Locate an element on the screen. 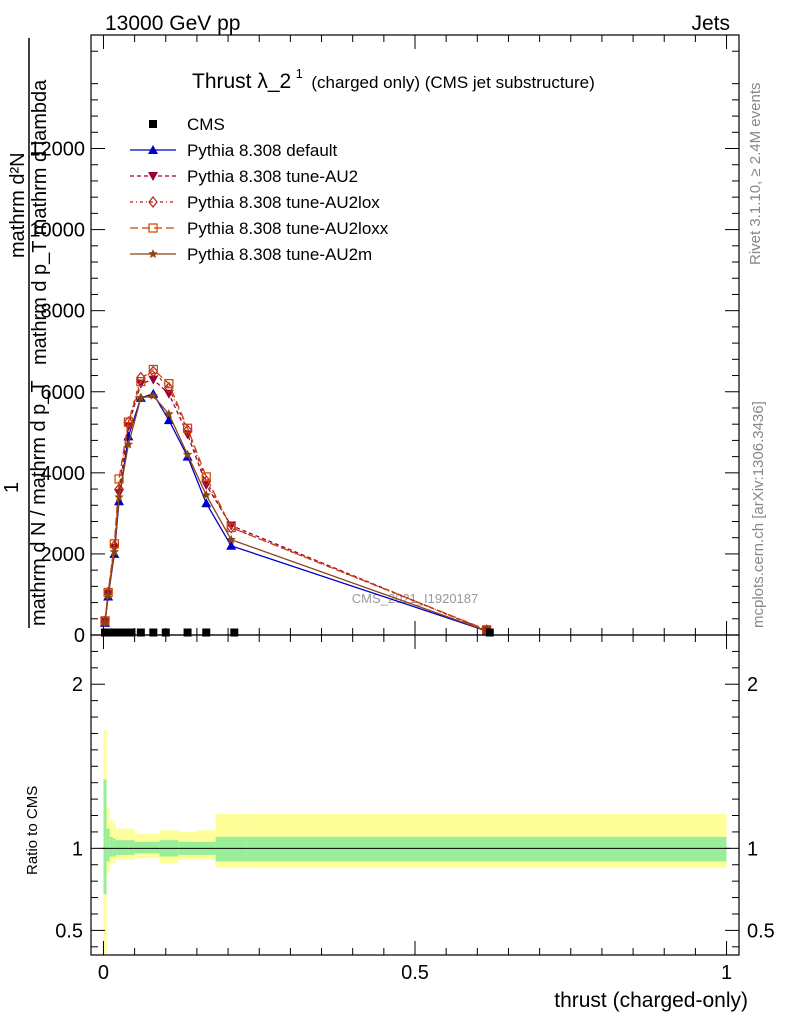 This screenshot has width=786, height=1024. ylabel-frac-bottom: mathrm d N / mathrm d p_T is located at coordinates (39, 503).